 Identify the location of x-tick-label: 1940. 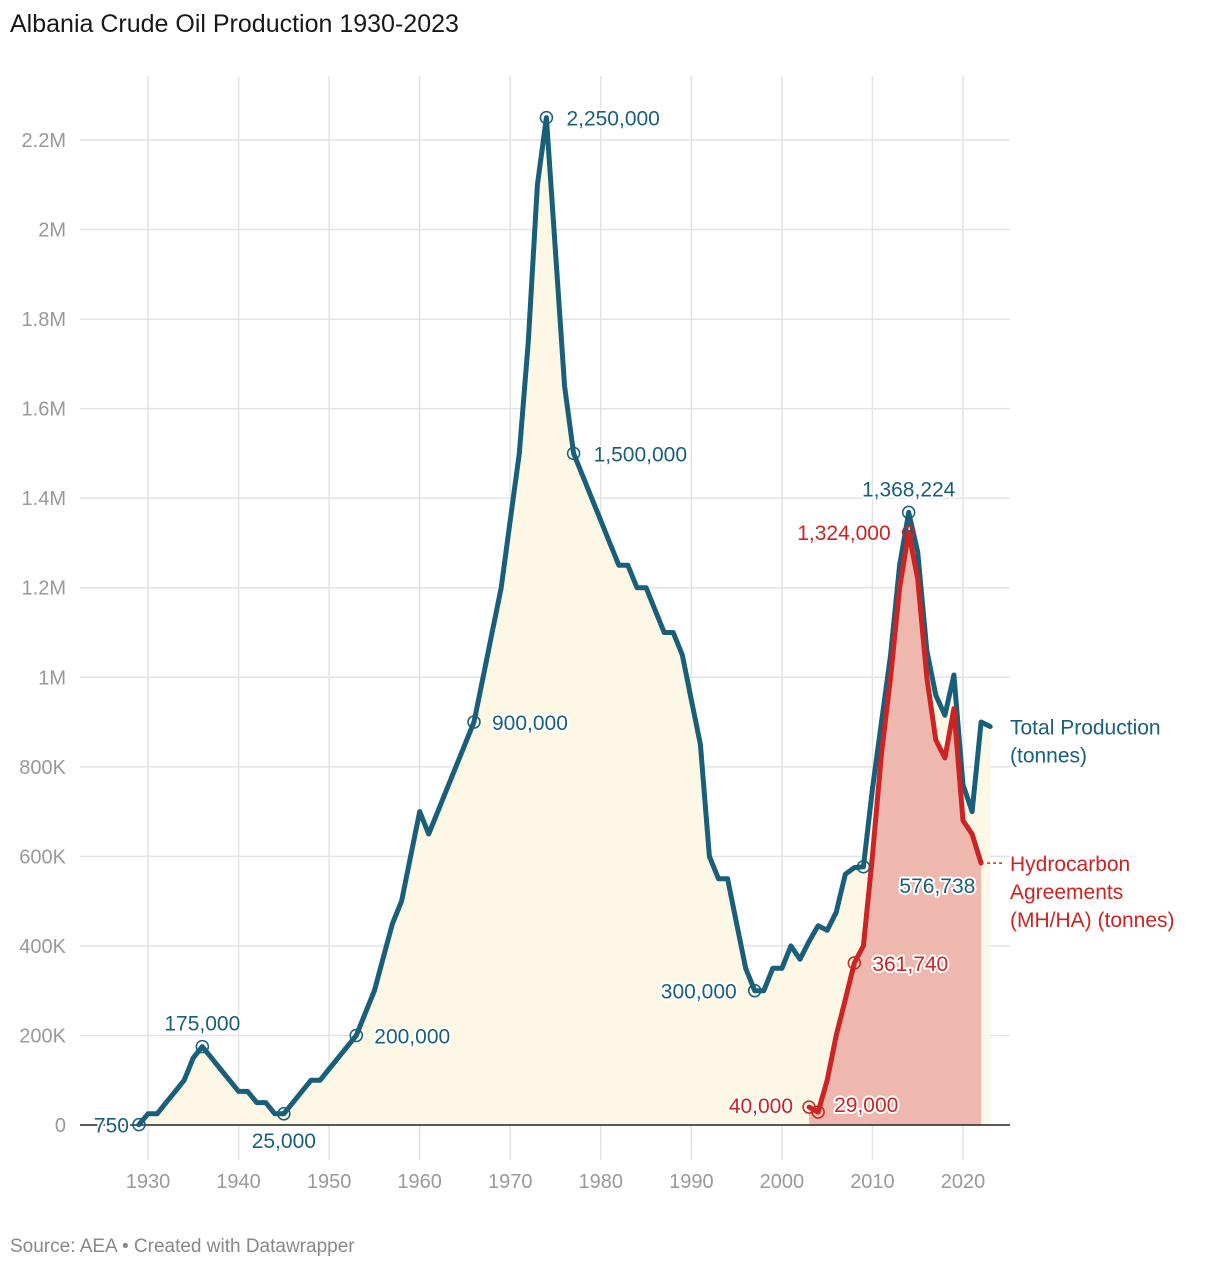
(238, 1182).